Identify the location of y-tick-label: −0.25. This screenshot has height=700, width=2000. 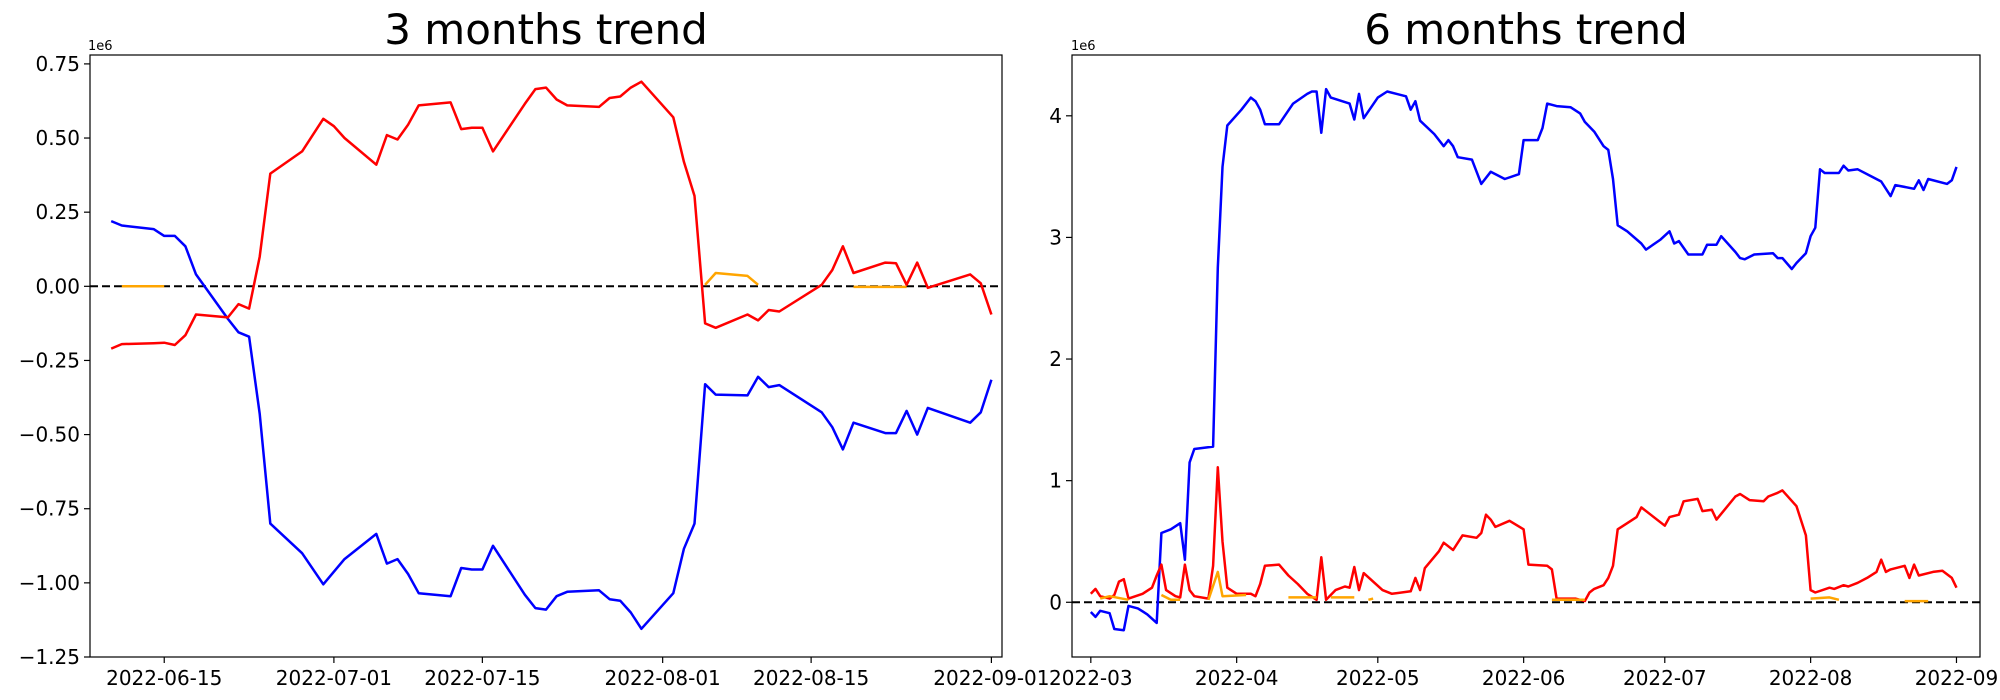
(49, 360).